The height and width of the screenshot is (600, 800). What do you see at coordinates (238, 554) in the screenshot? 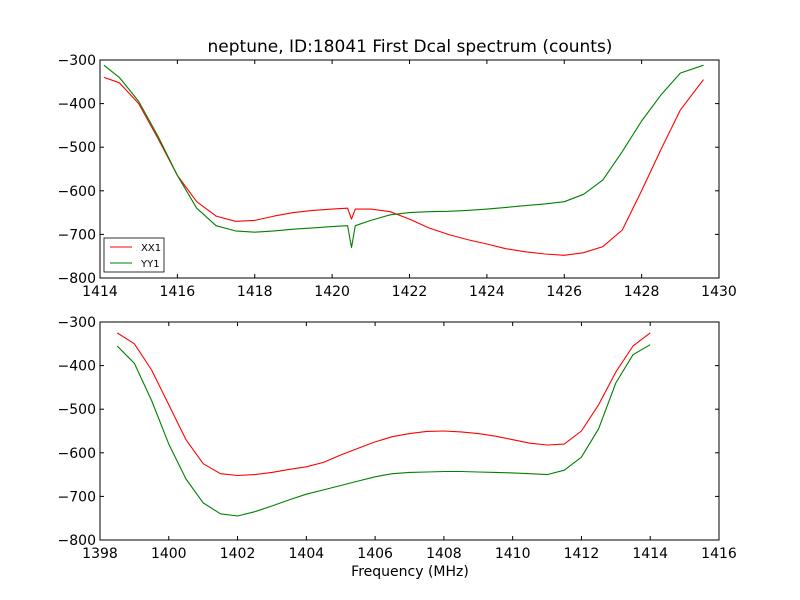
I see `x-tick-label: 1402` at bounding box center [238, 554].